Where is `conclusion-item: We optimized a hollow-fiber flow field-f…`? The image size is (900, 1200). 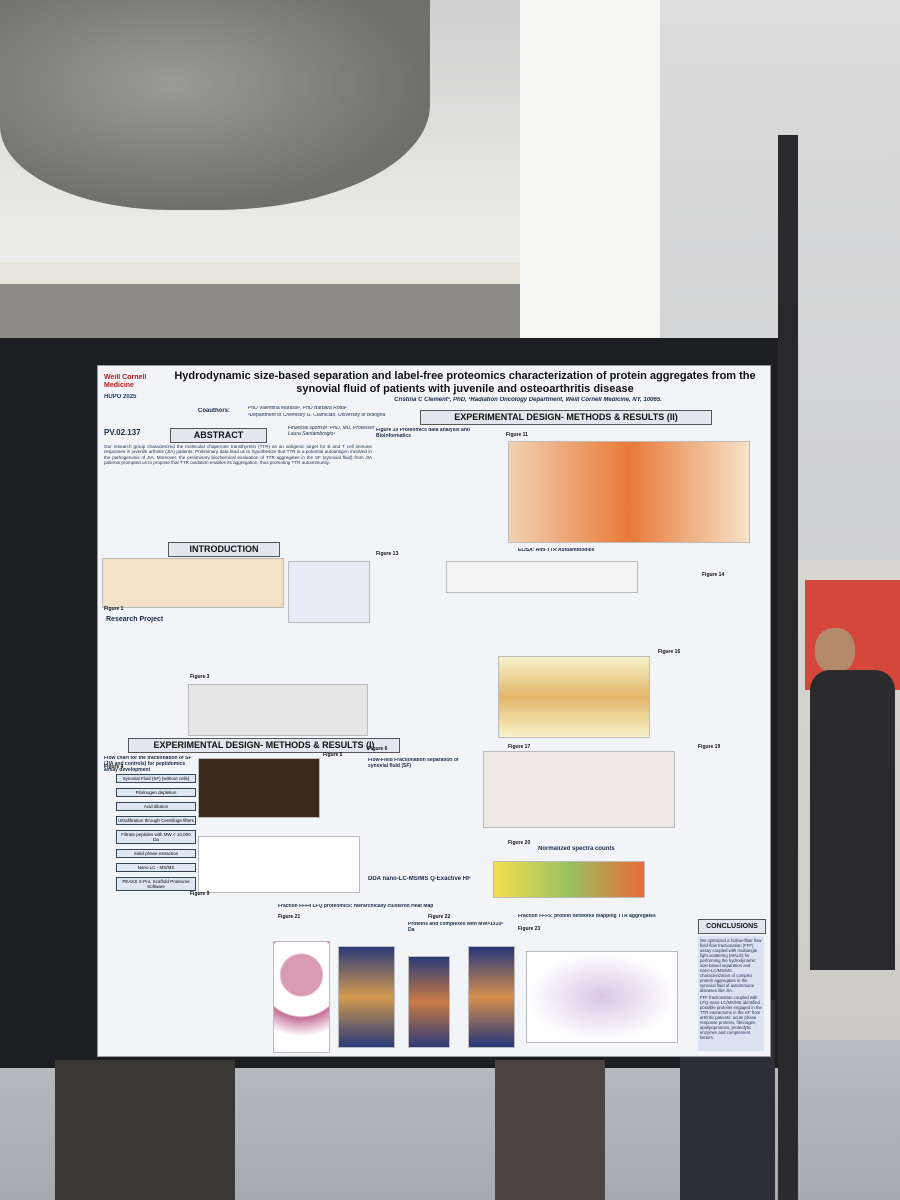
conclusion-item: We optimized a hollow-fiber flow field-f… is located at coordinates (731, 965).